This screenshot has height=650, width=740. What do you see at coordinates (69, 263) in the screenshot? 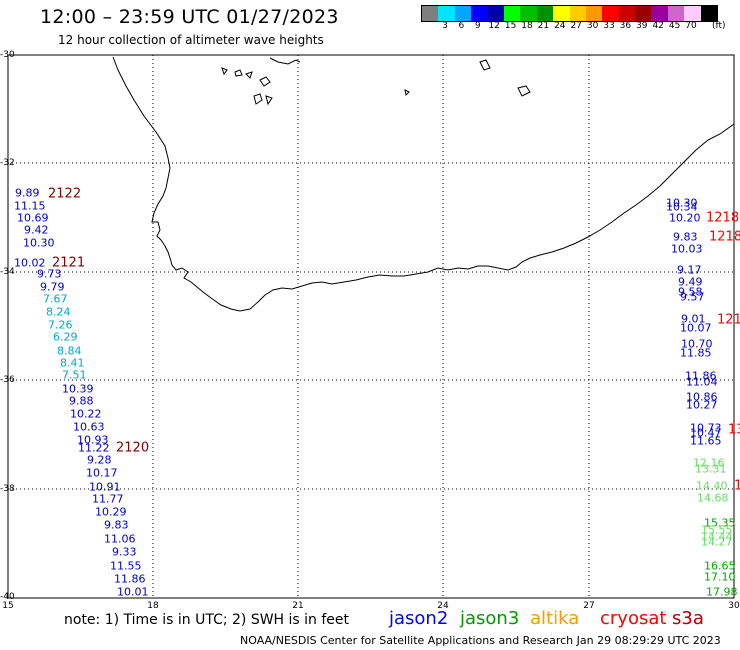
I see `orbit-number-label: 2121` at bounding box center [69, 263].